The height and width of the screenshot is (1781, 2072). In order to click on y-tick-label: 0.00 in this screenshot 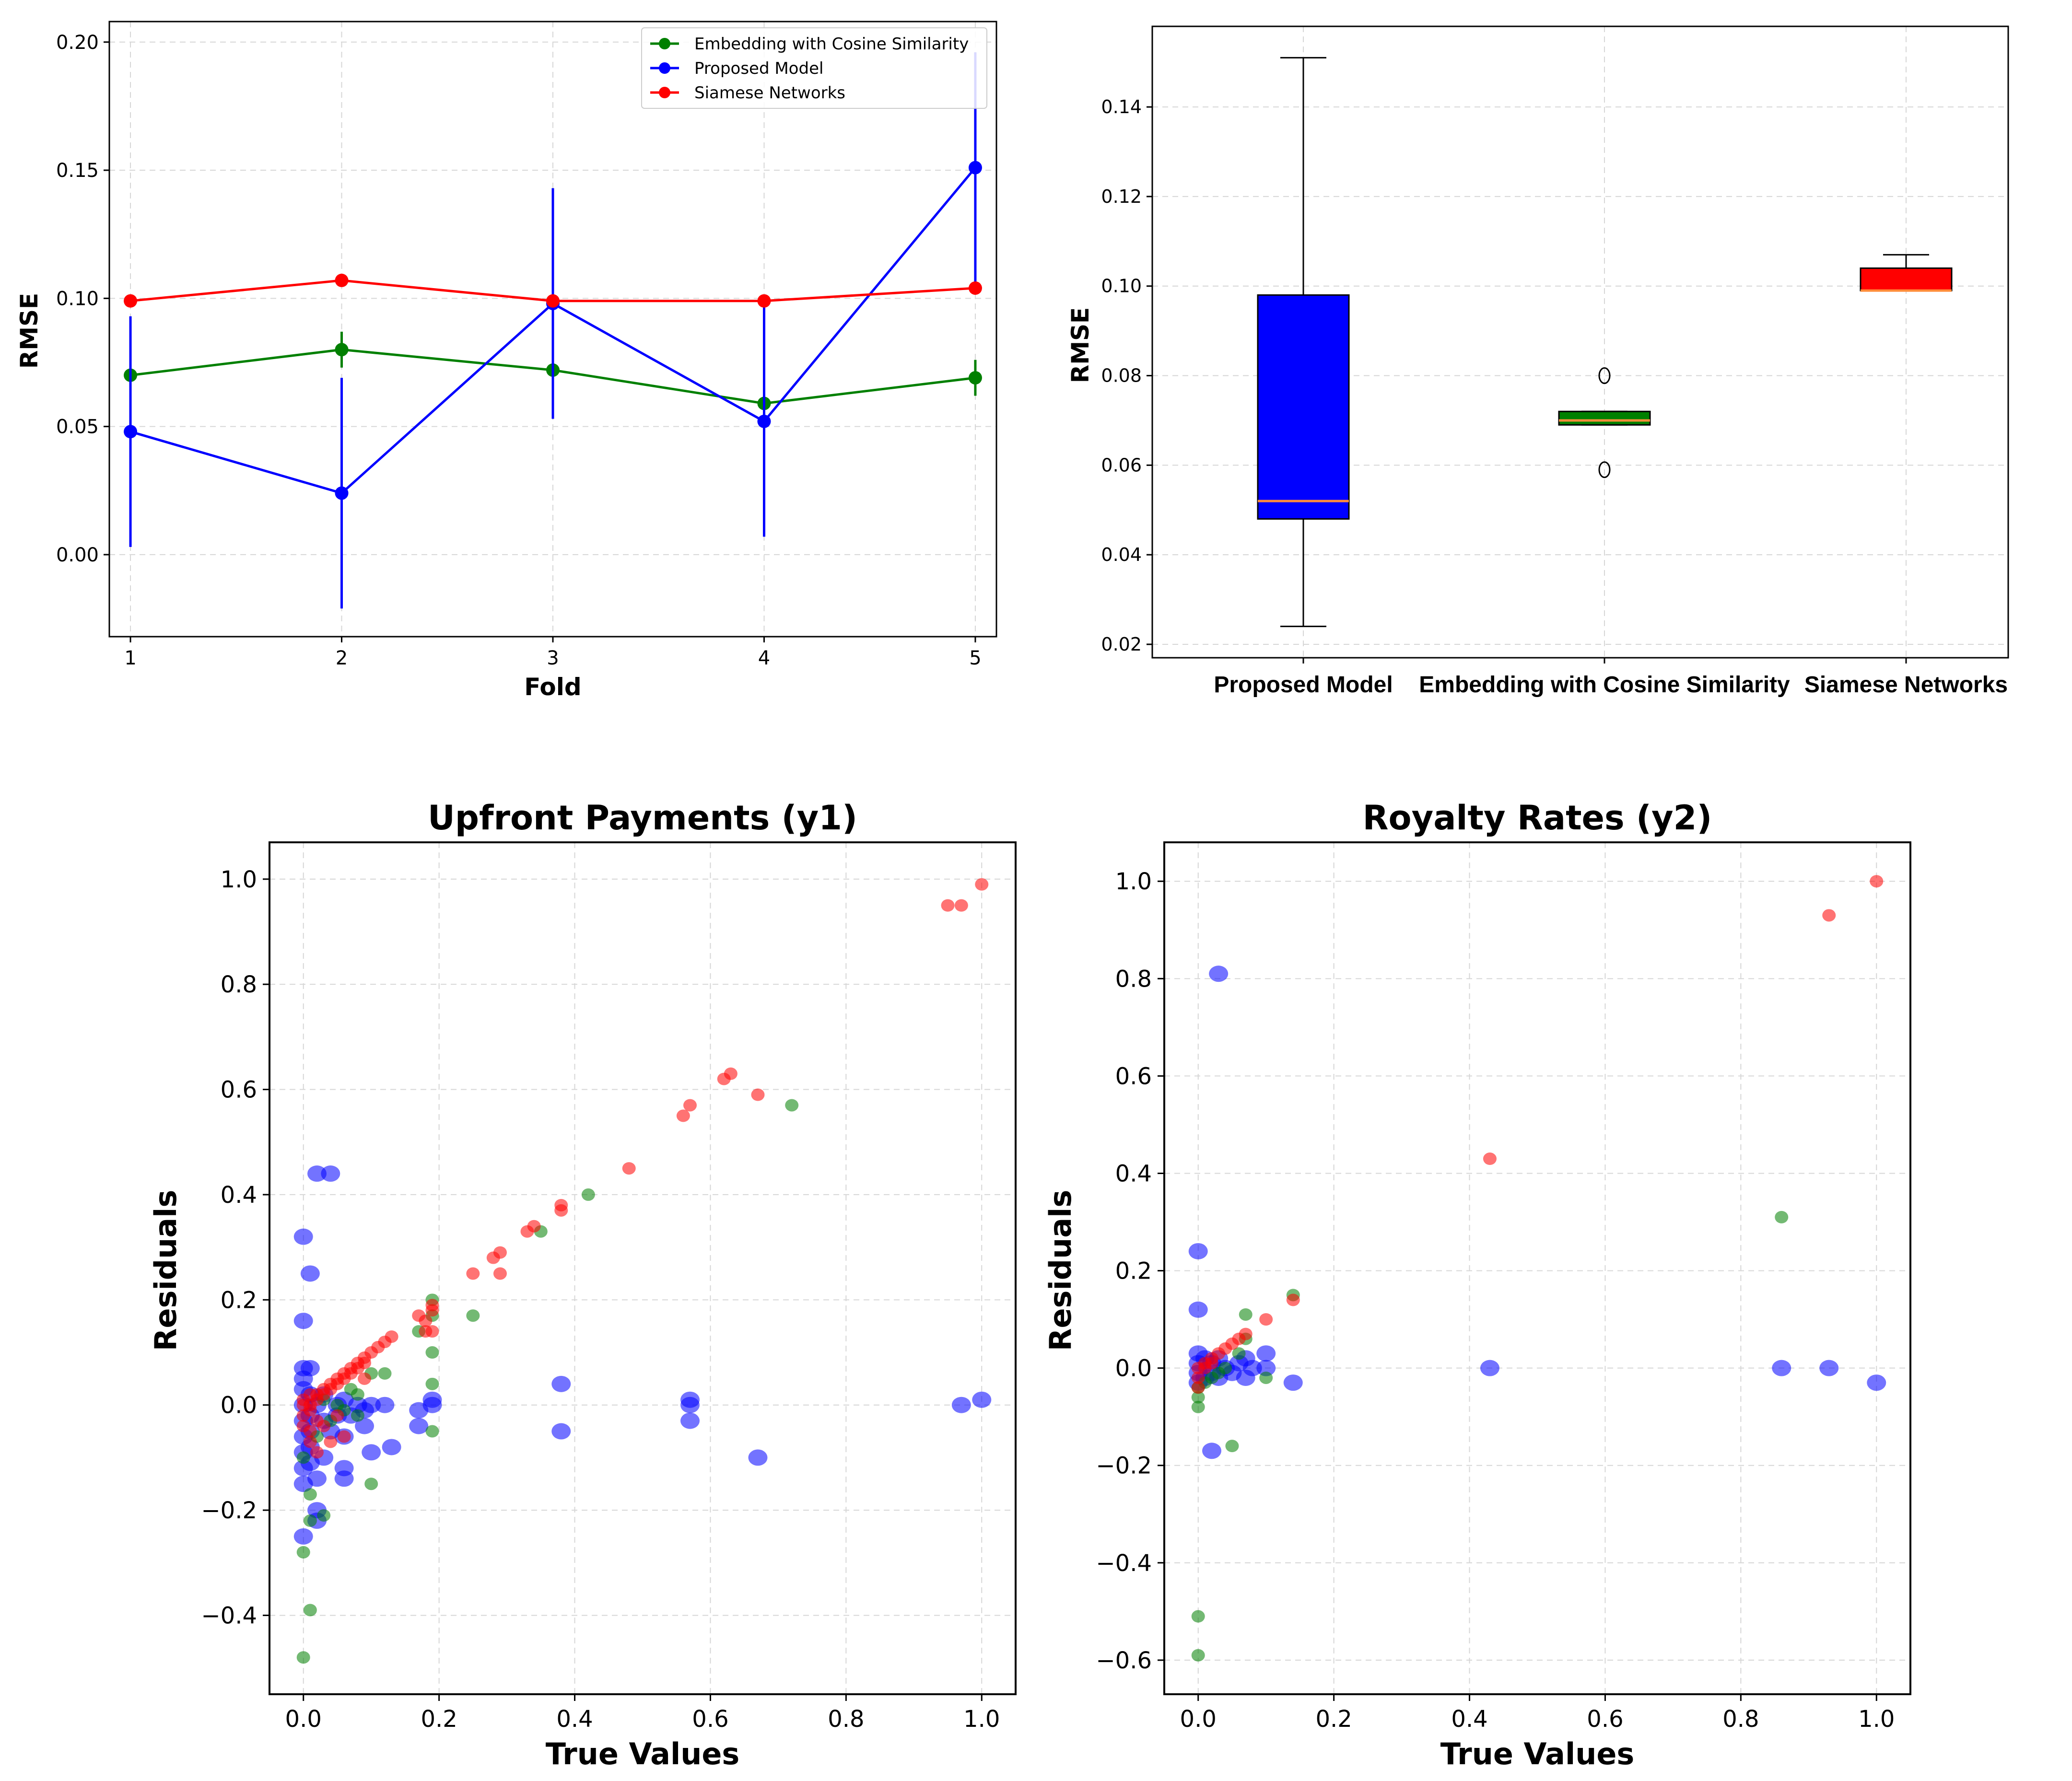, I will do `click(77, 555)`.